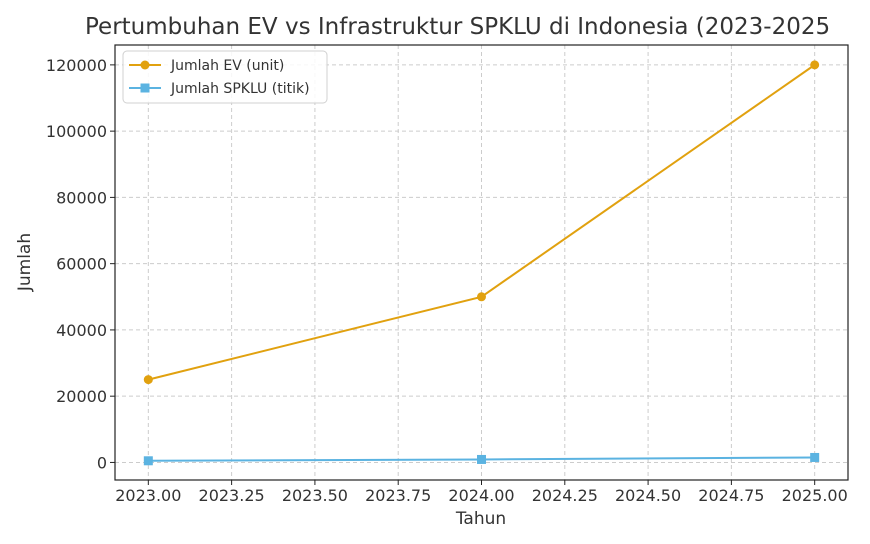 This screenshot has height=544, width=870. I want to click on x-tick-label: 2023.00, so click(148, 495).